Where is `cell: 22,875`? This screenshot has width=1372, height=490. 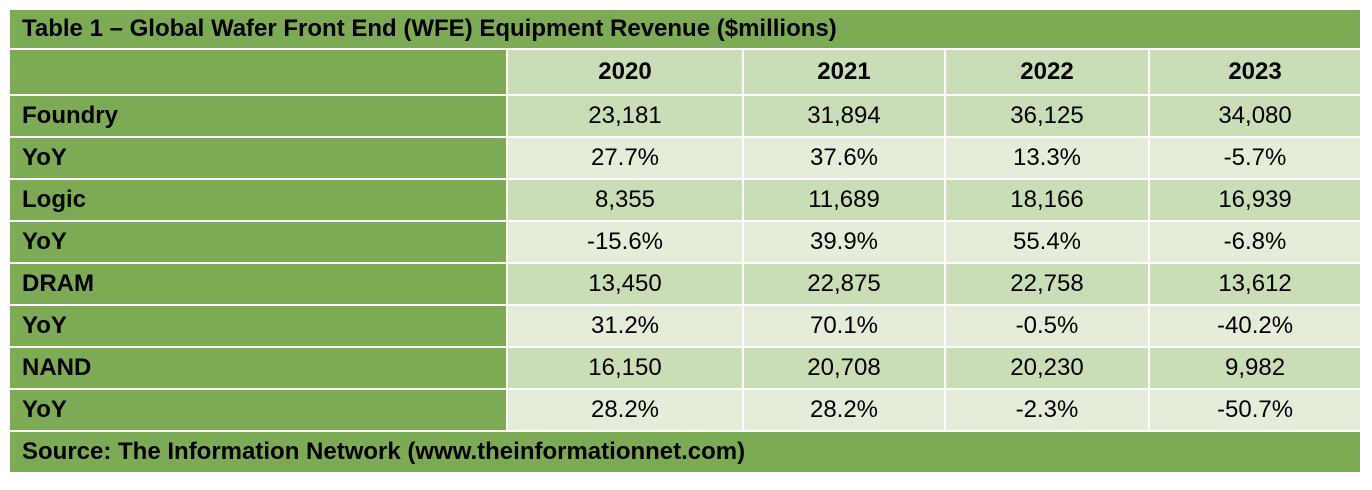 cell: 22,875 is located at coordinates (844, 284).